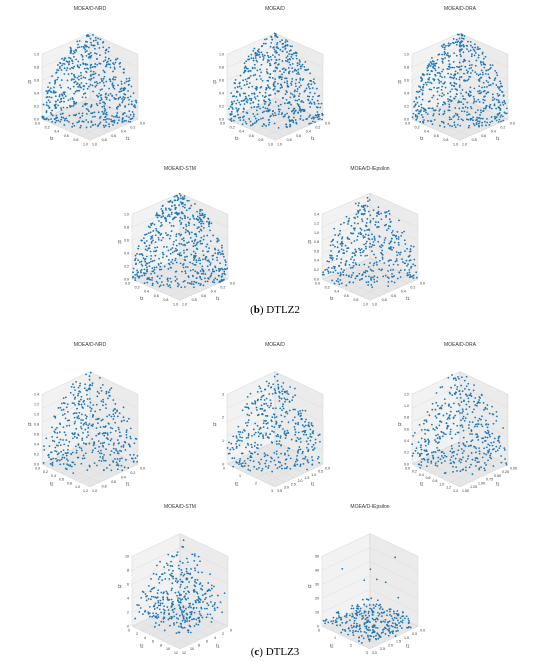 Image resolution: width=550 pixels, height=662 pixels. Describe the element at coordinates (176, 653) in the screenshot. I see `y-tick-label: 12` at that location.